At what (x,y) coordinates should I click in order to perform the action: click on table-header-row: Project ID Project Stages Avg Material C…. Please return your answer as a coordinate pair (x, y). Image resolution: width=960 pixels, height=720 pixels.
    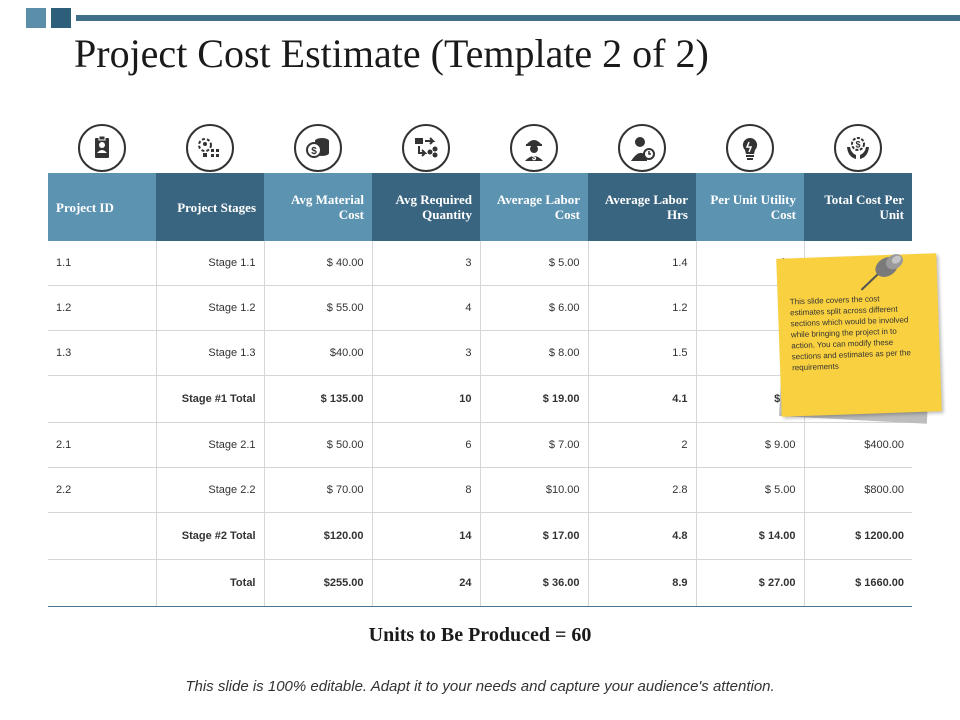
    Looking at the image, I should click on (480, 207).